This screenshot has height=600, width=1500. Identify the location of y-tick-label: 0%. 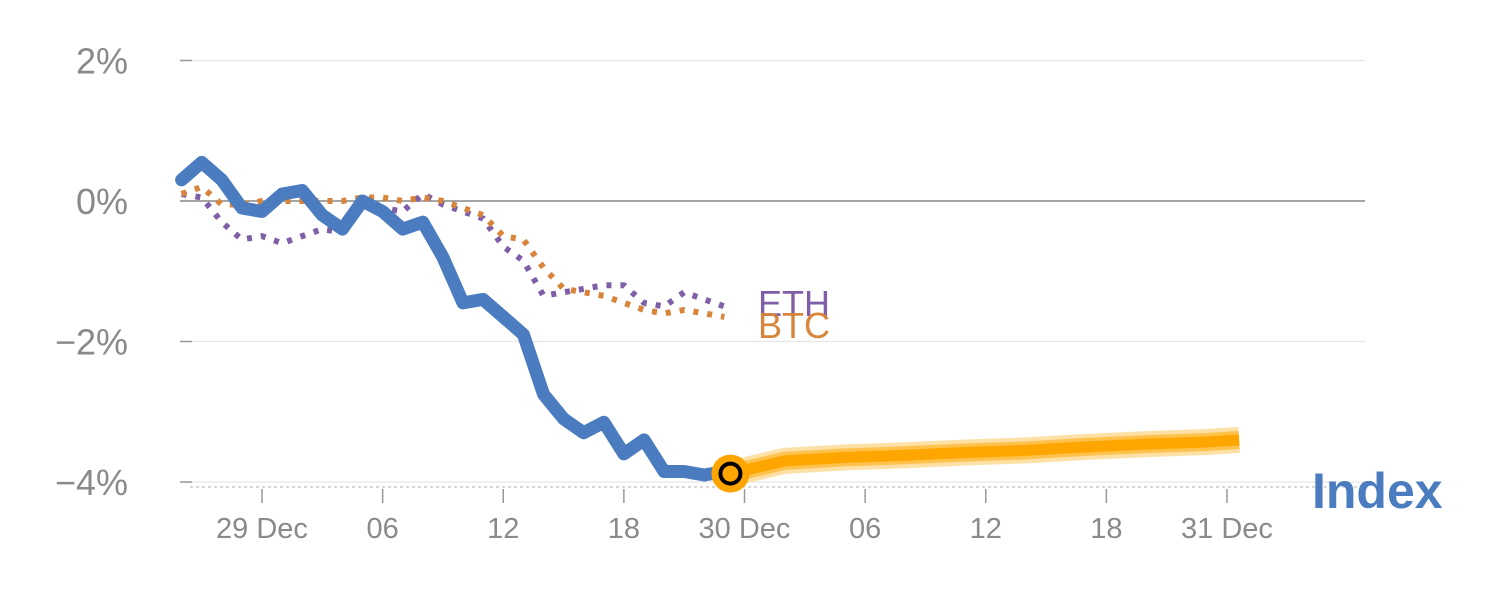
(102, 201).